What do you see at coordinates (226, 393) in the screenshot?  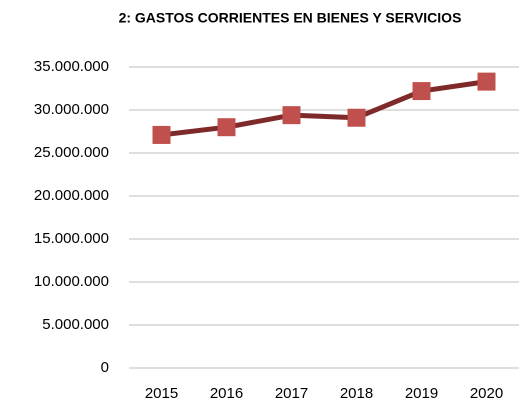 I see `x-tick-label: 2016` at bounding box center [226, 393].